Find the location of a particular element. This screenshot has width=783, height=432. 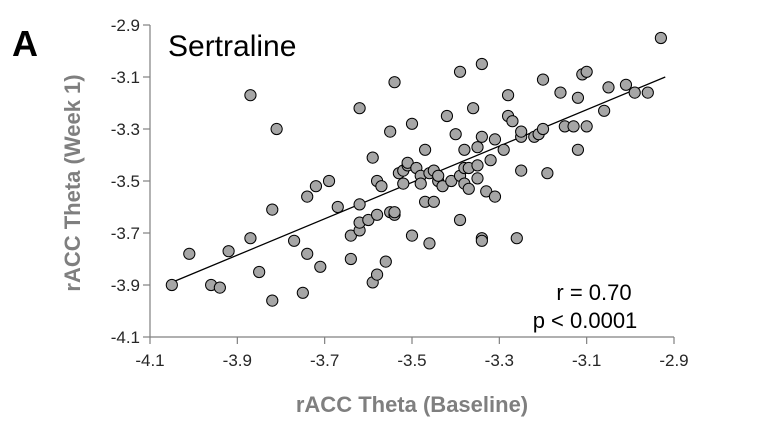

x-tick-label: -2.9 is located at coordinates (673, 360).